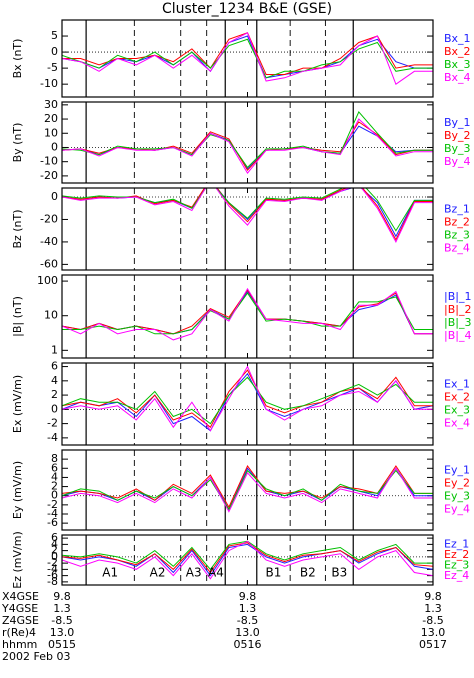 The width and height of the screenshot is (474, 678). I want to click on legend-entry: Ey_3, so click(457, 496).